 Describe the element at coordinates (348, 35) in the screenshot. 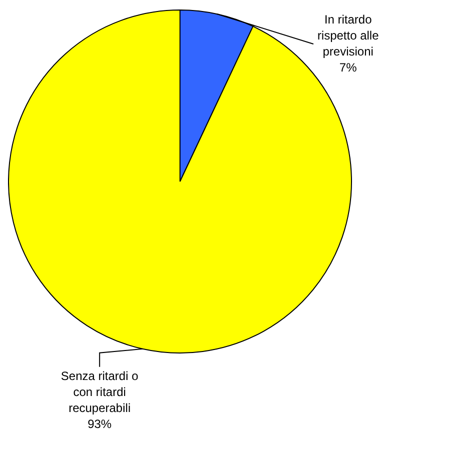

I see `slice-label: In ritardo rispetto alle previsioni` at that location.